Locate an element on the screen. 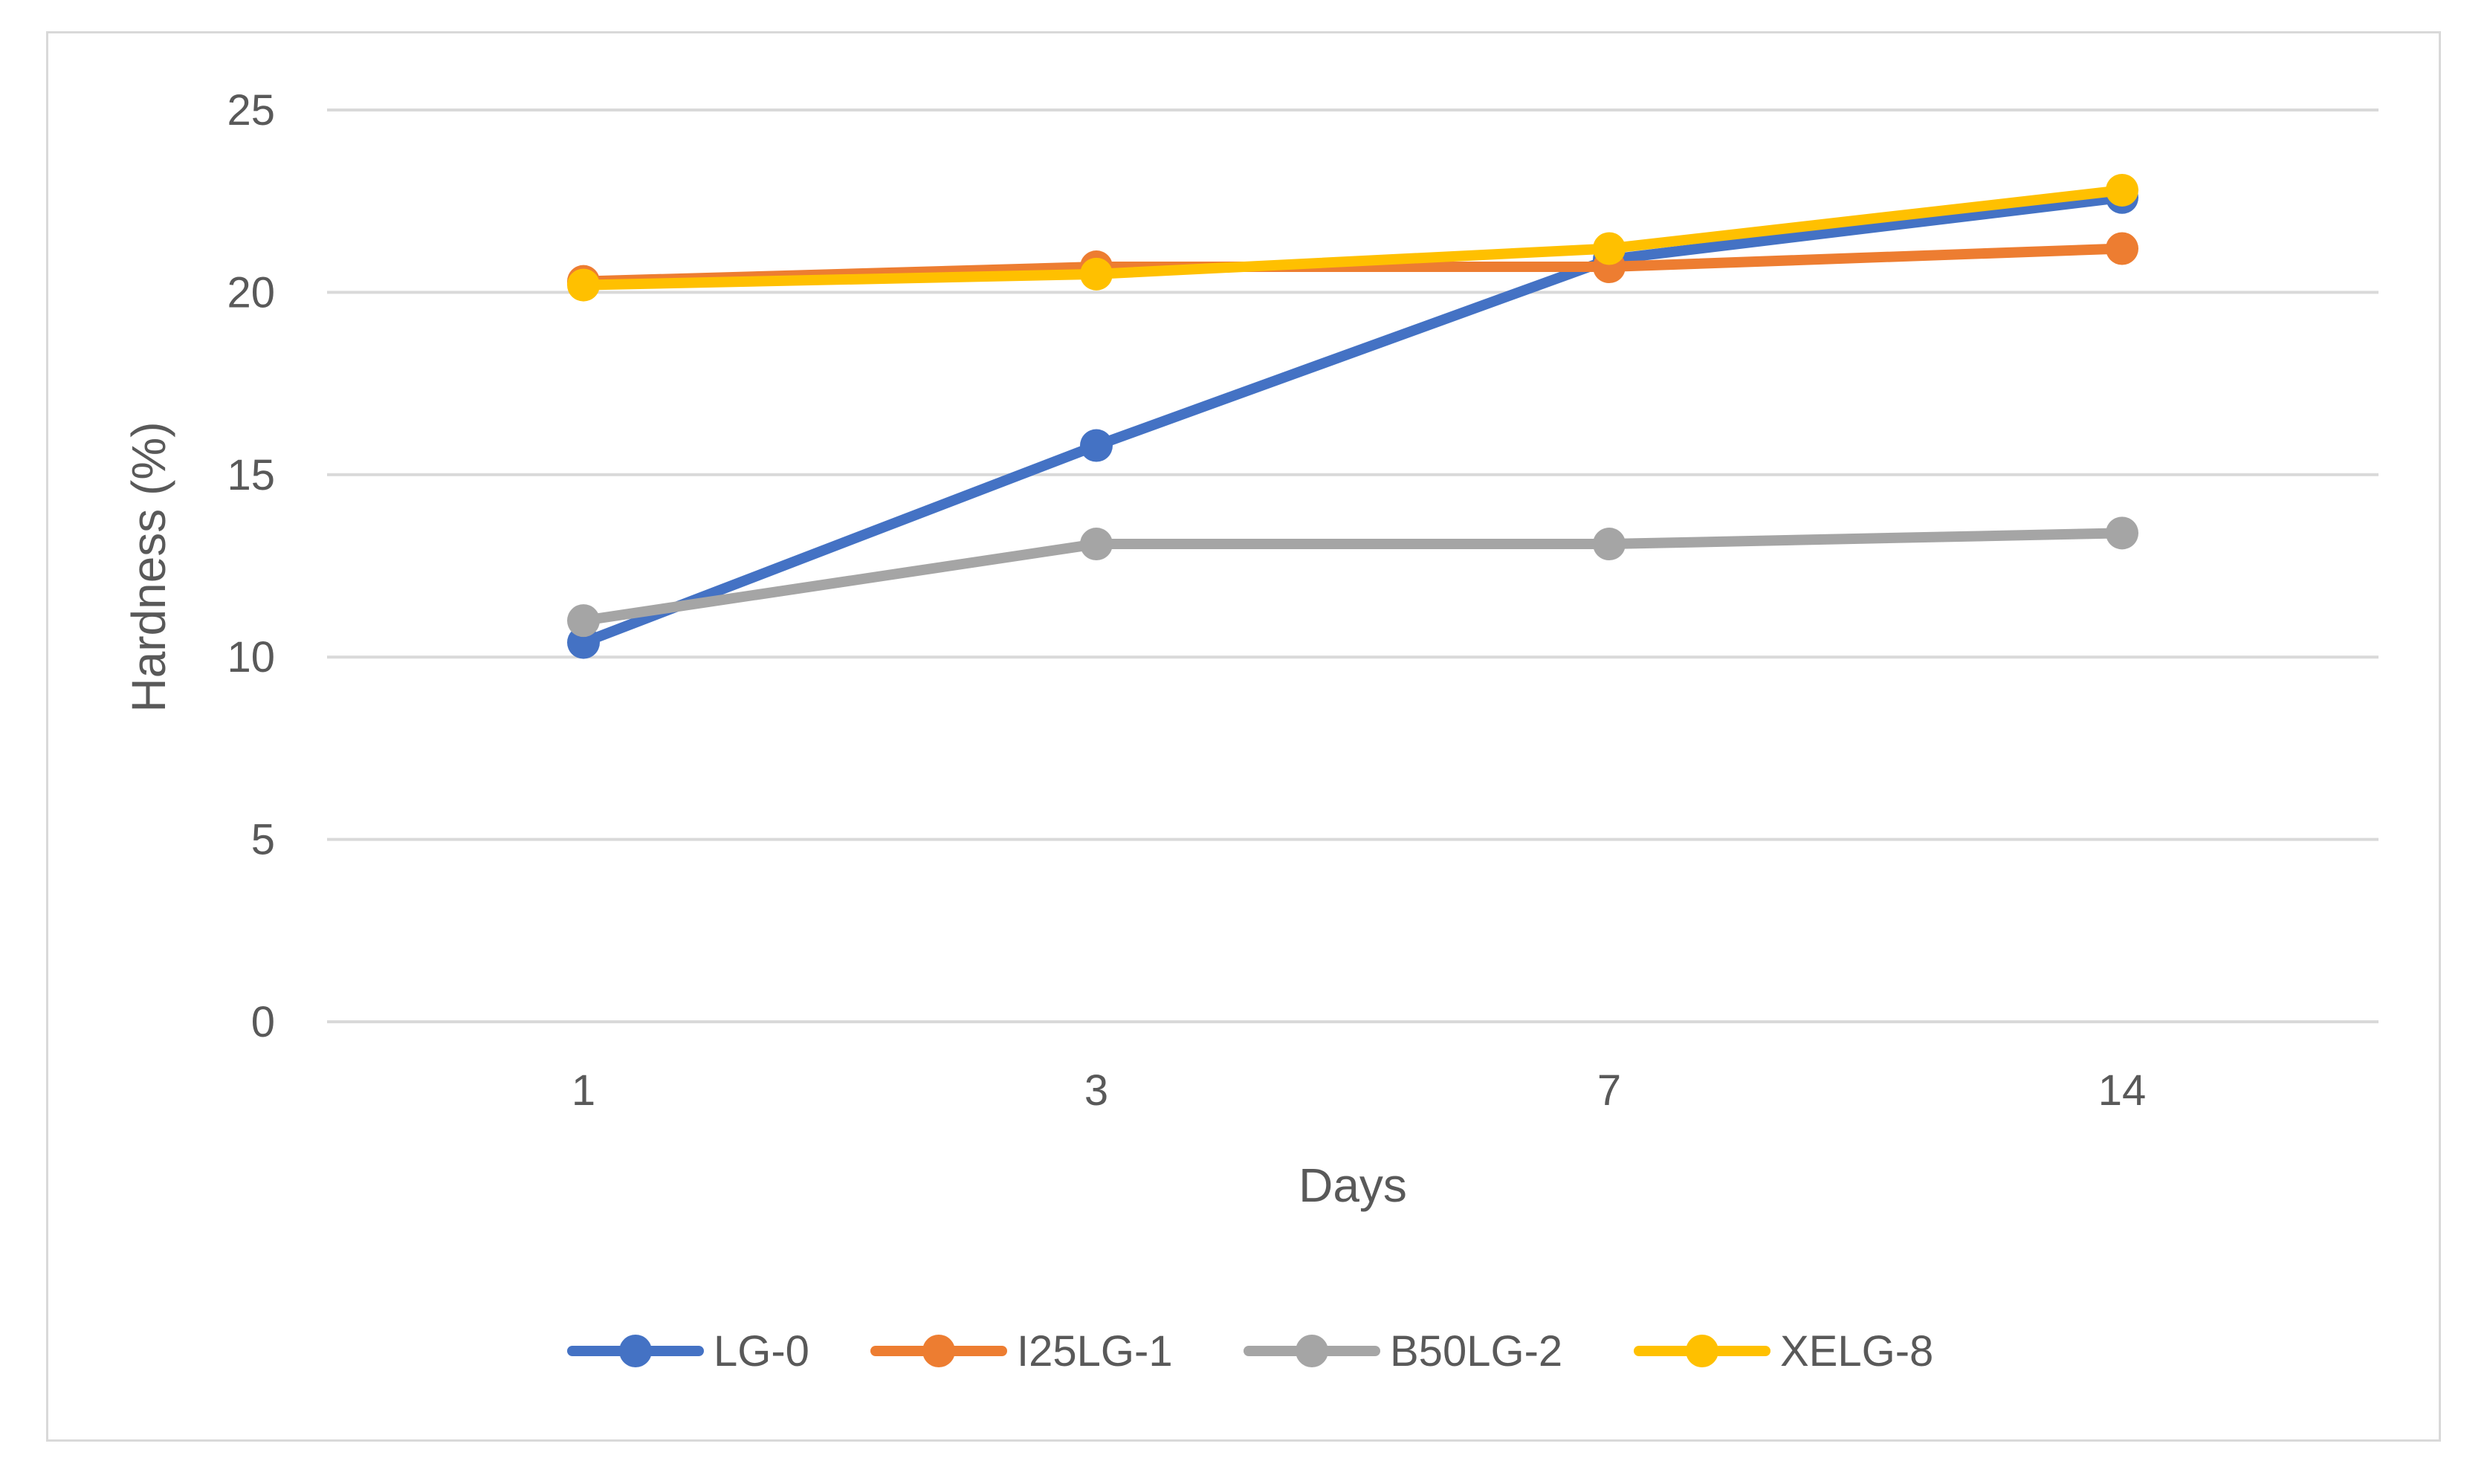 The height and width of the screenshot is (1484, 2490). legend-item: B50LG-2 is located at coordinates (1403, 1352).